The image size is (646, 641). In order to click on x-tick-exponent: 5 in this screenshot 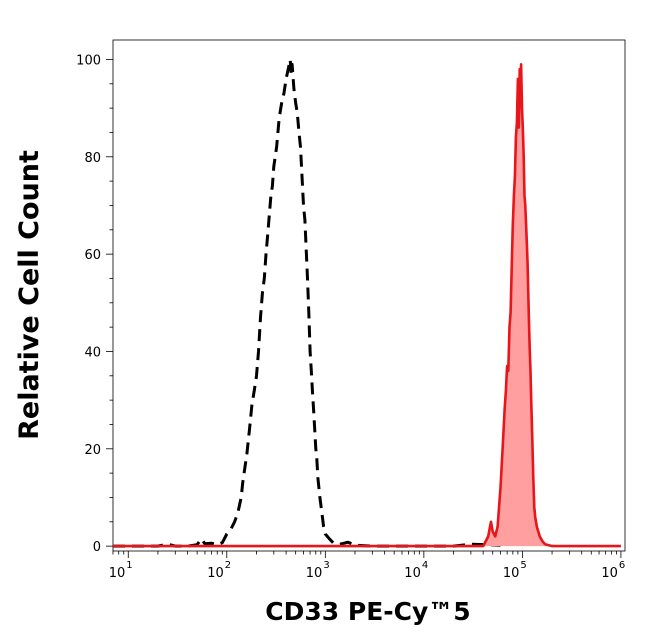, I will do `click(523, 565)`.